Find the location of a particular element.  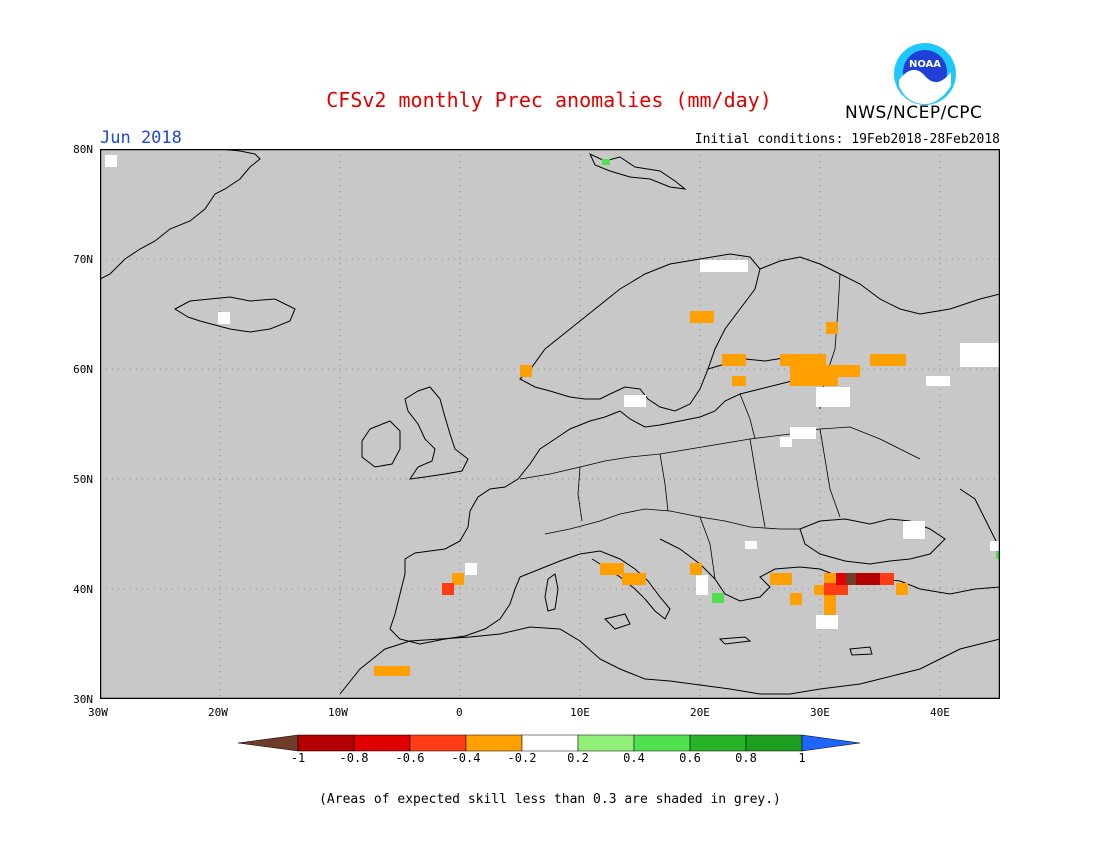

britain-coast is located at coordinates (436, 433).